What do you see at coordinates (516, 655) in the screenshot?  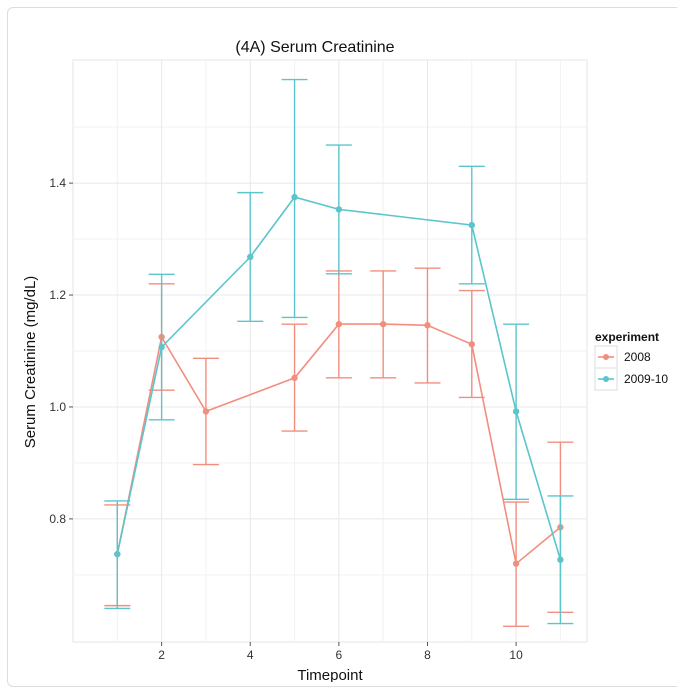 I see `x-tick-label: 10` at bounding box center [516, 655].